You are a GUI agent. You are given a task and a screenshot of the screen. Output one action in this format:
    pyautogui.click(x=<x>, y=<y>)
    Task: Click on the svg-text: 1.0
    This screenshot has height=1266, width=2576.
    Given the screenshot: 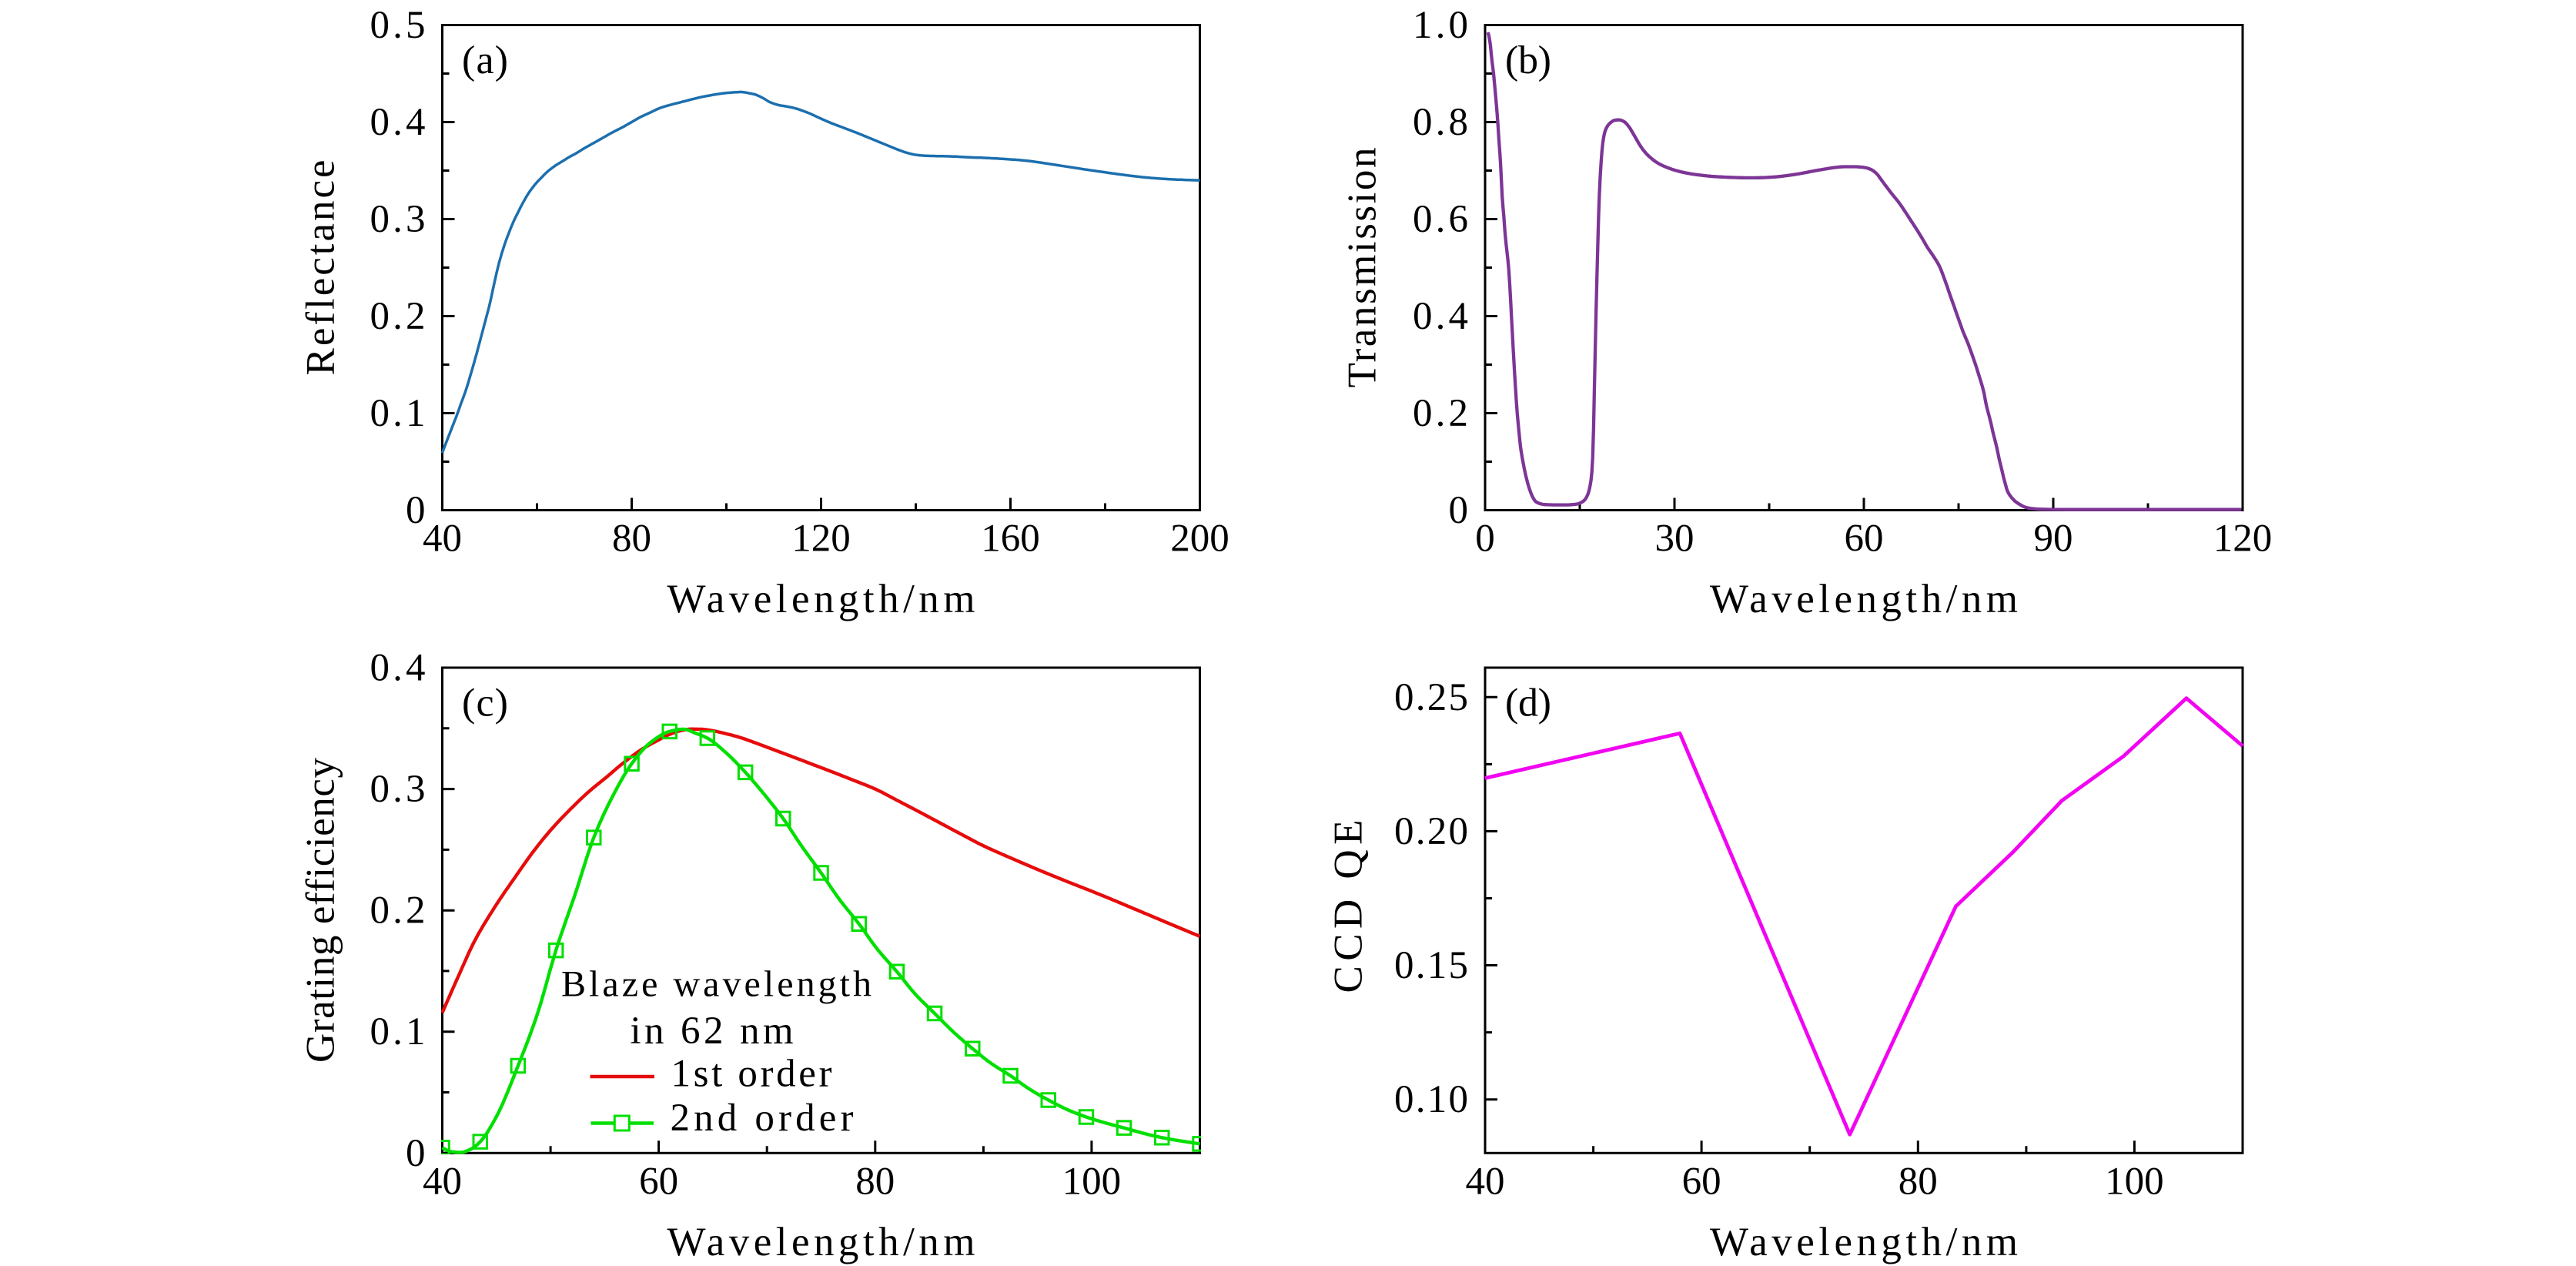 What is the action you would take?
    pyautogui.click(x=1441, y=26)
    